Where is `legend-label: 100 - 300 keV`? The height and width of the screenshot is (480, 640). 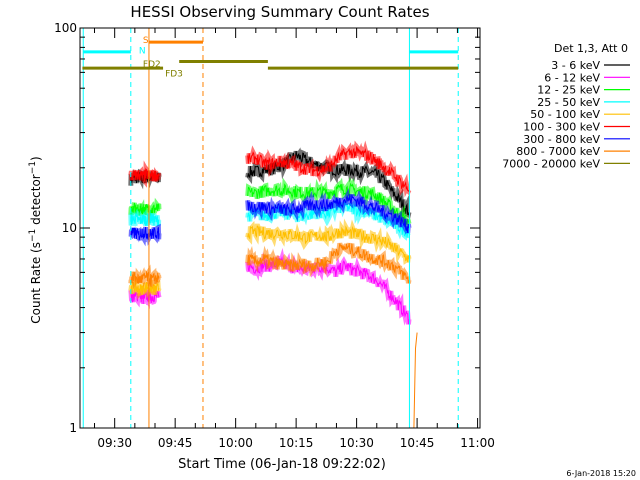
legend-label: 100 - 300 keV is located at coordinates (561, 127).